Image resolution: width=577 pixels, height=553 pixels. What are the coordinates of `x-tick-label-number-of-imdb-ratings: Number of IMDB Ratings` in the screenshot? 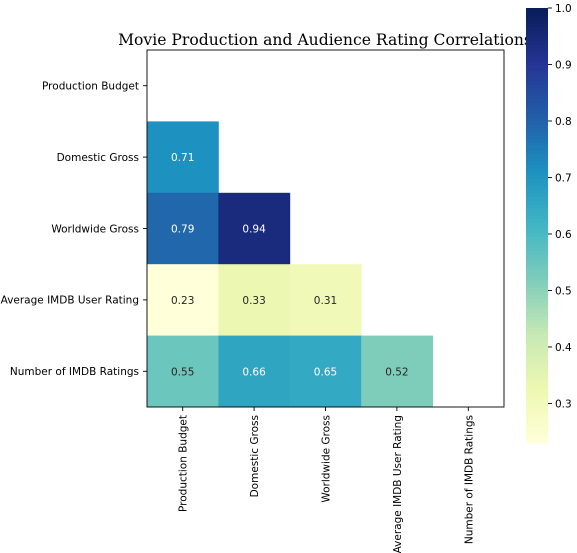 It's located at (469, 479).